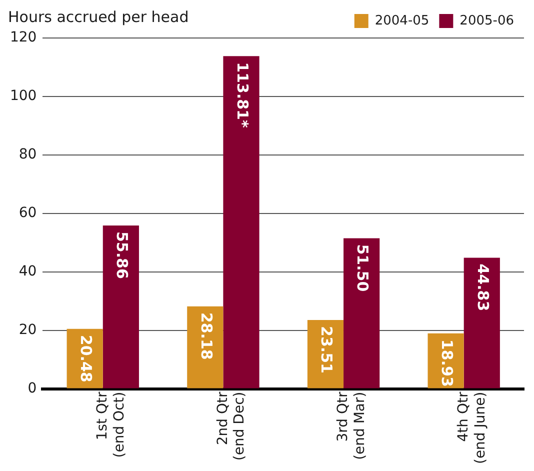 The width and height of the screenshot is (534, 471). Describe the element at coordinates (487, 20) in the screenshot. I see `legend-label: 2005-06` at that location.